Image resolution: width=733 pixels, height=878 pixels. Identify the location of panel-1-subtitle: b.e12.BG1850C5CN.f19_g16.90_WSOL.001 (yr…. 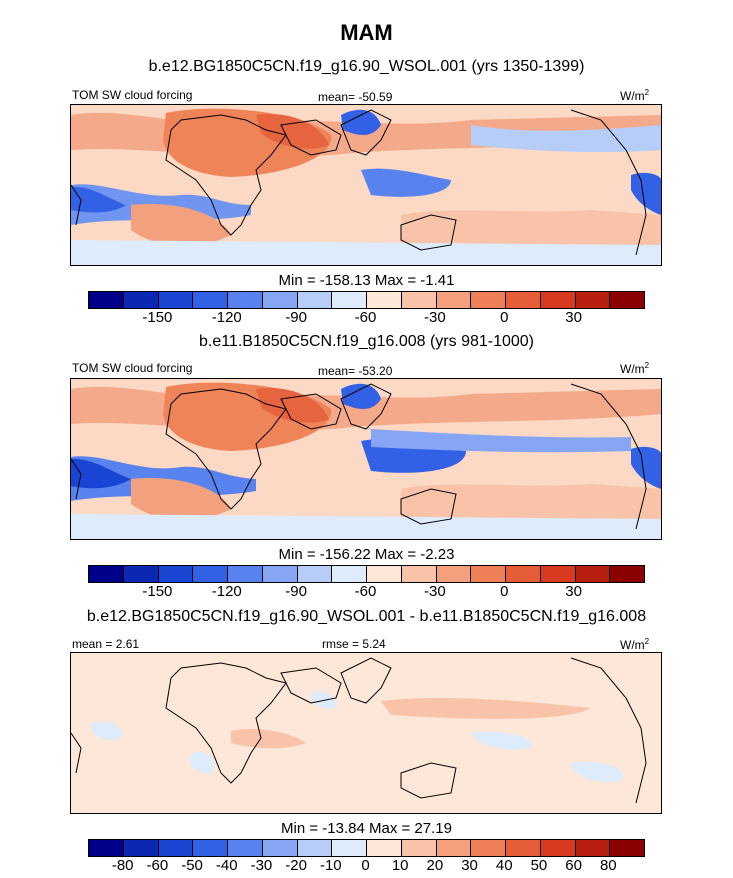
(366, 66).